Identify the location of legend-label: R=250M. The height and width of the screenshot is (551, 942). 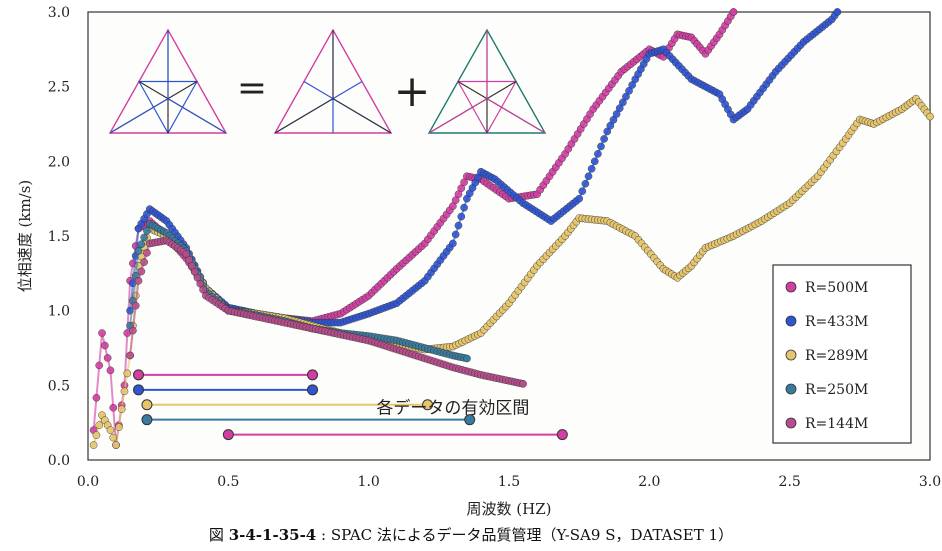
(836, 390).